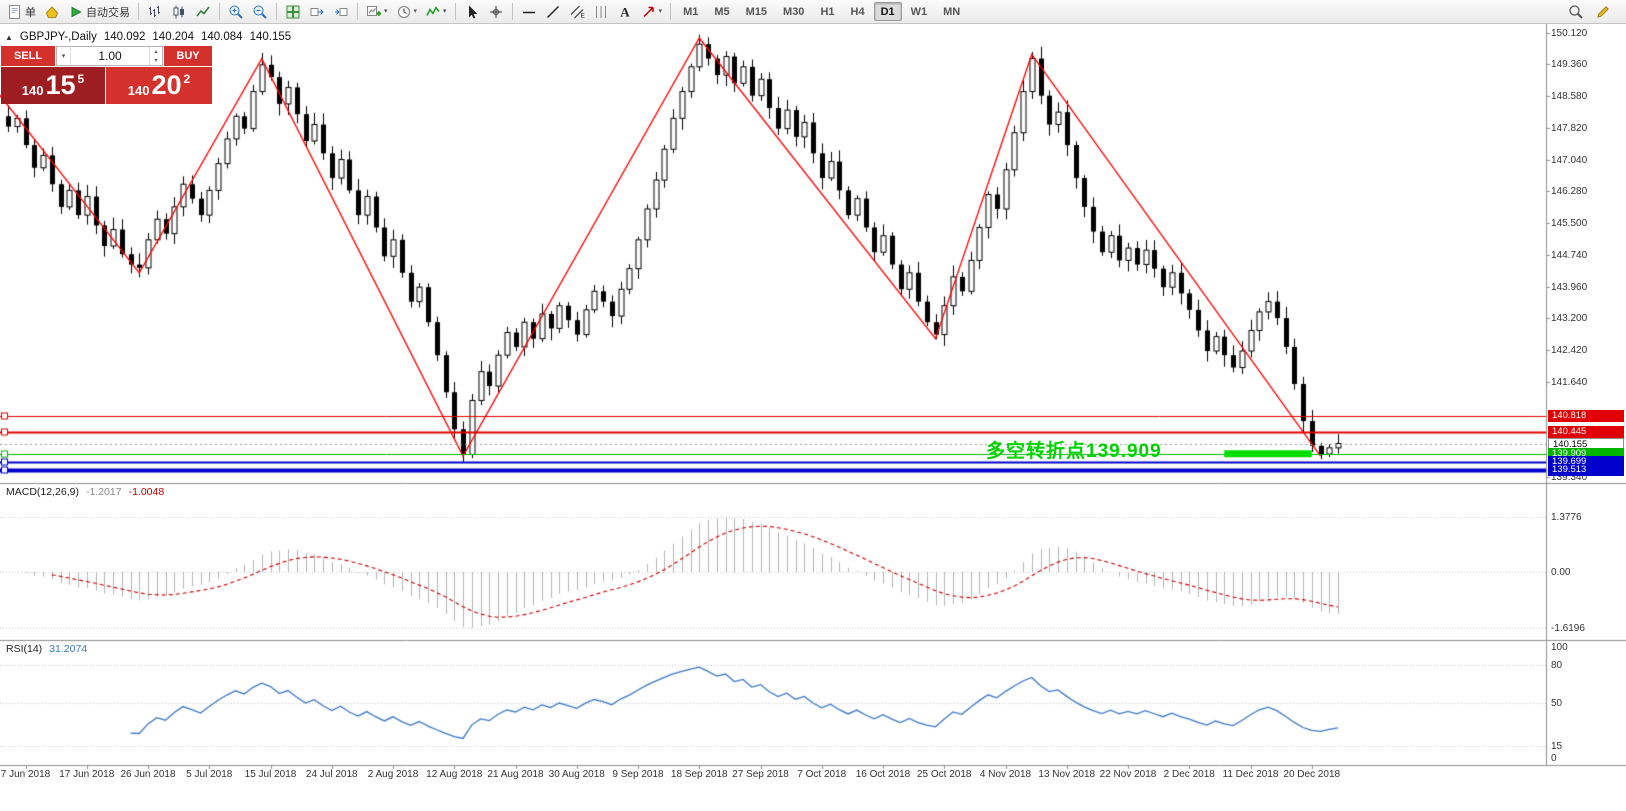  I want to click on new-order-button-label: 单, so click(30, 12).